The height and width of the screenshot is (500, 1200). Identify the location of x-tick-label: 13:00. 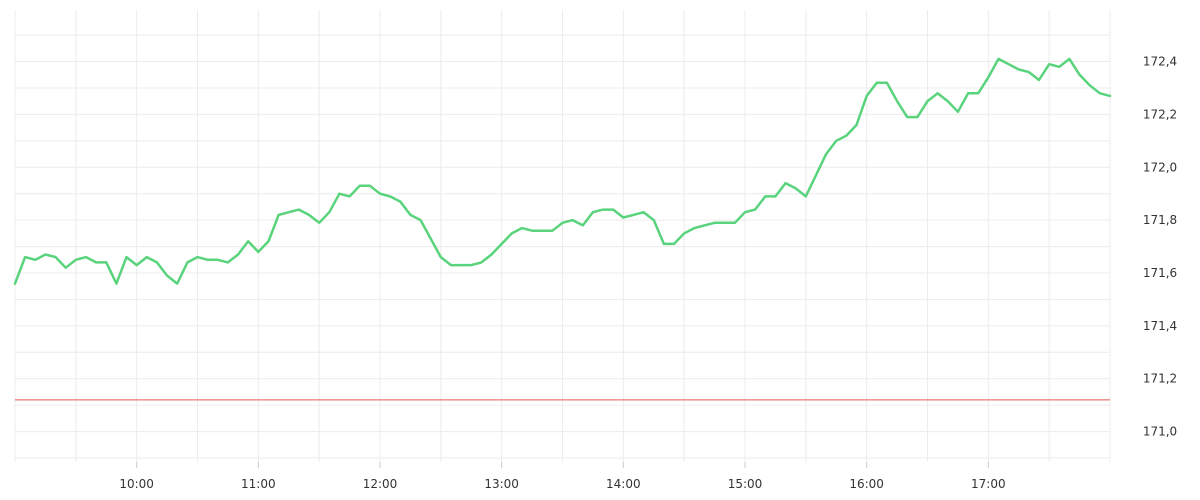
(501, 484).